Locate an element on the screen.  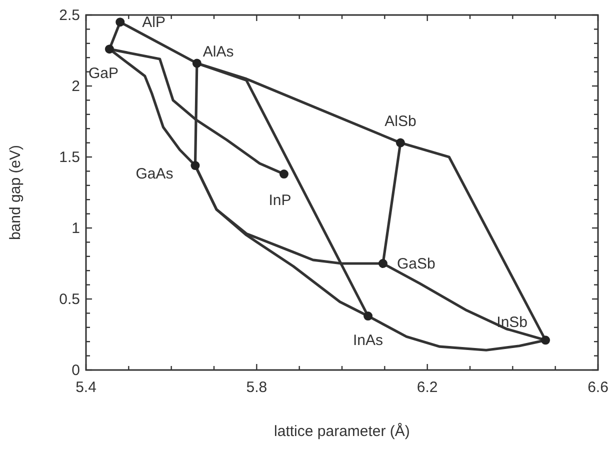
y-axis-title: band gap (eV) is located at coordinates (15, 192).